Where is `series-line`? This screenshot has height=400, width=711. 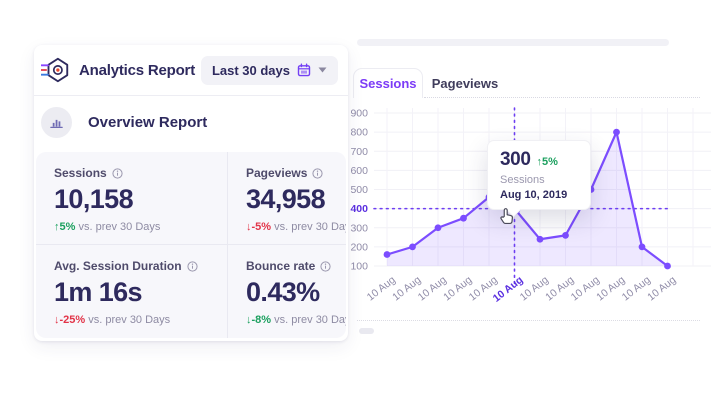 series-line is located at coordinates (527, 199).